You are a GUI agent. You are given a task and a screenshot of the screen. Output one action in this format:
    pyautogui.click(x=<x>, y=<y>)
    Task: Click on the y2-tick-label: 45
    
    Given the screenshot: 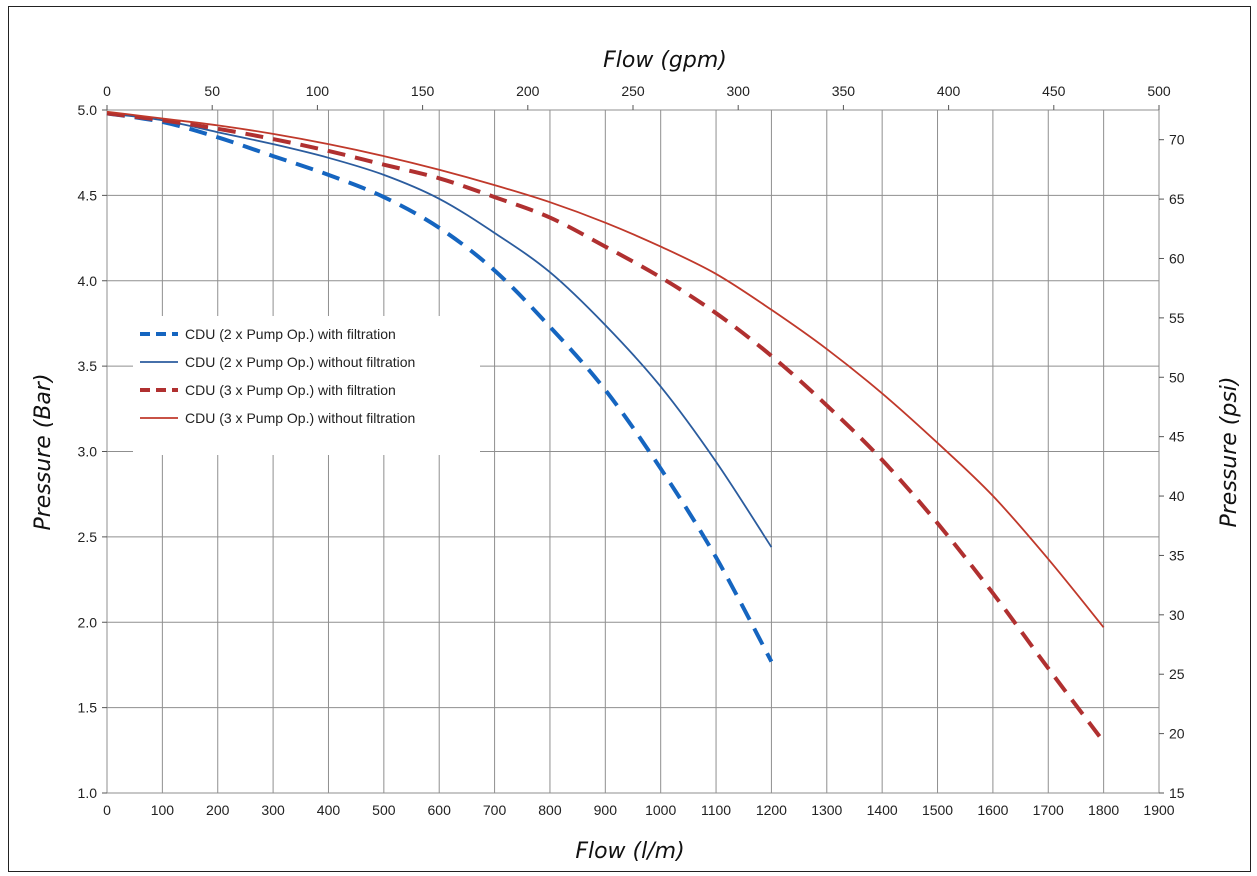 What is the action you would take?
    pyautogui.click(x=1177, y=437)
    